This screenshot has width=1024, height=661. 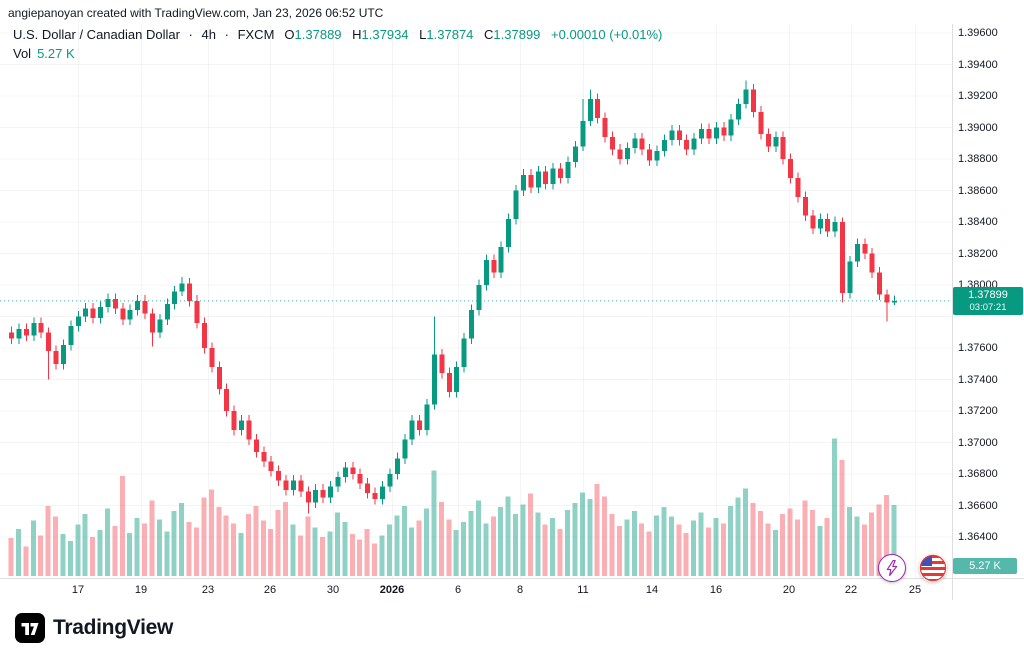 What do you see at coordinates (56, 53) in the screenshot?
I see `volume-value: 5.27 K` at bounding box center [56, 53].